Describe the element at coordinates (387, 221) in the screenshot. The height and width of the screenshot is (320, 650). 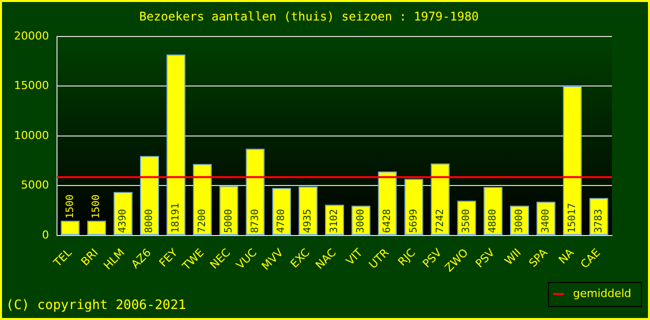
I see `data-label: 6428` at that location.